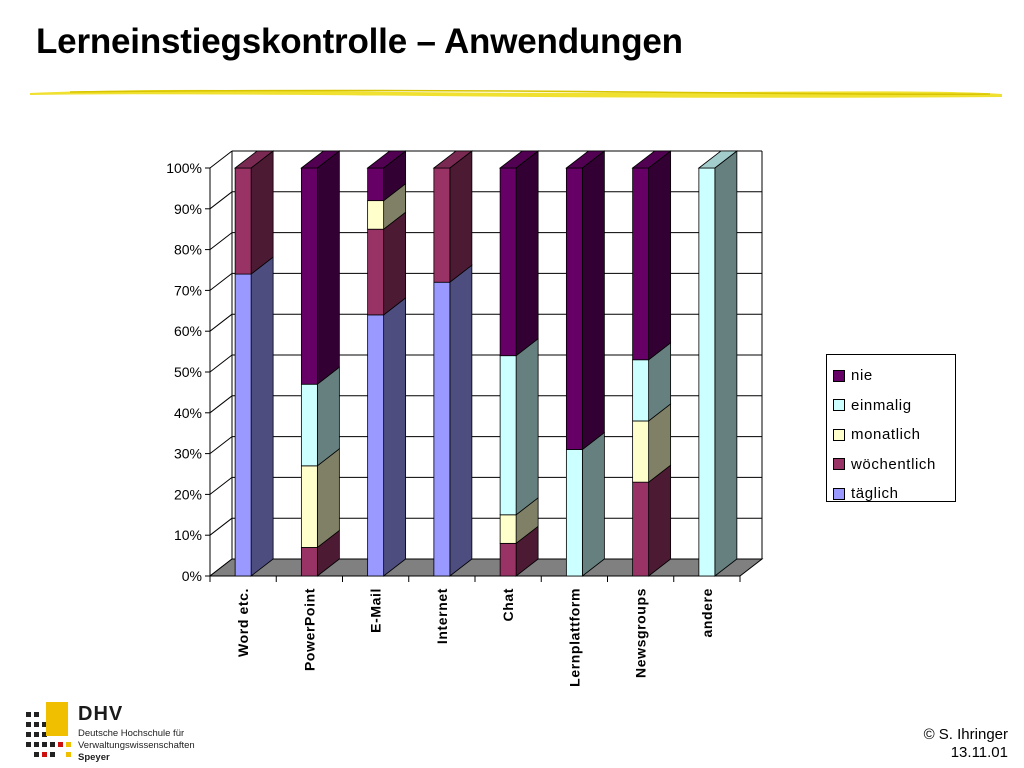  I want to click on date-label: 13.11.01, so click(979, 752).